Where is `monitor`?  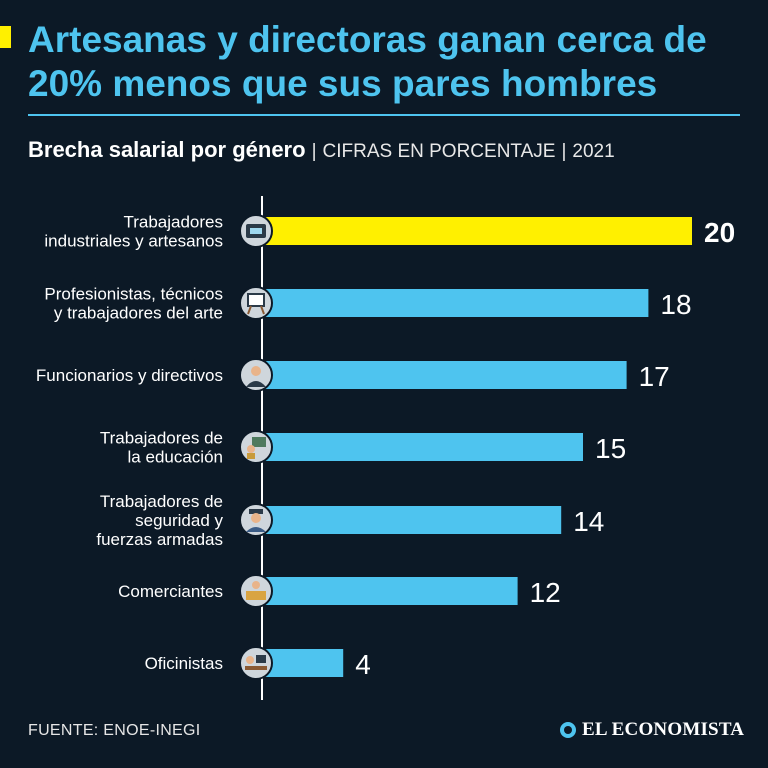
monitor is located at coordinates (261, 659).